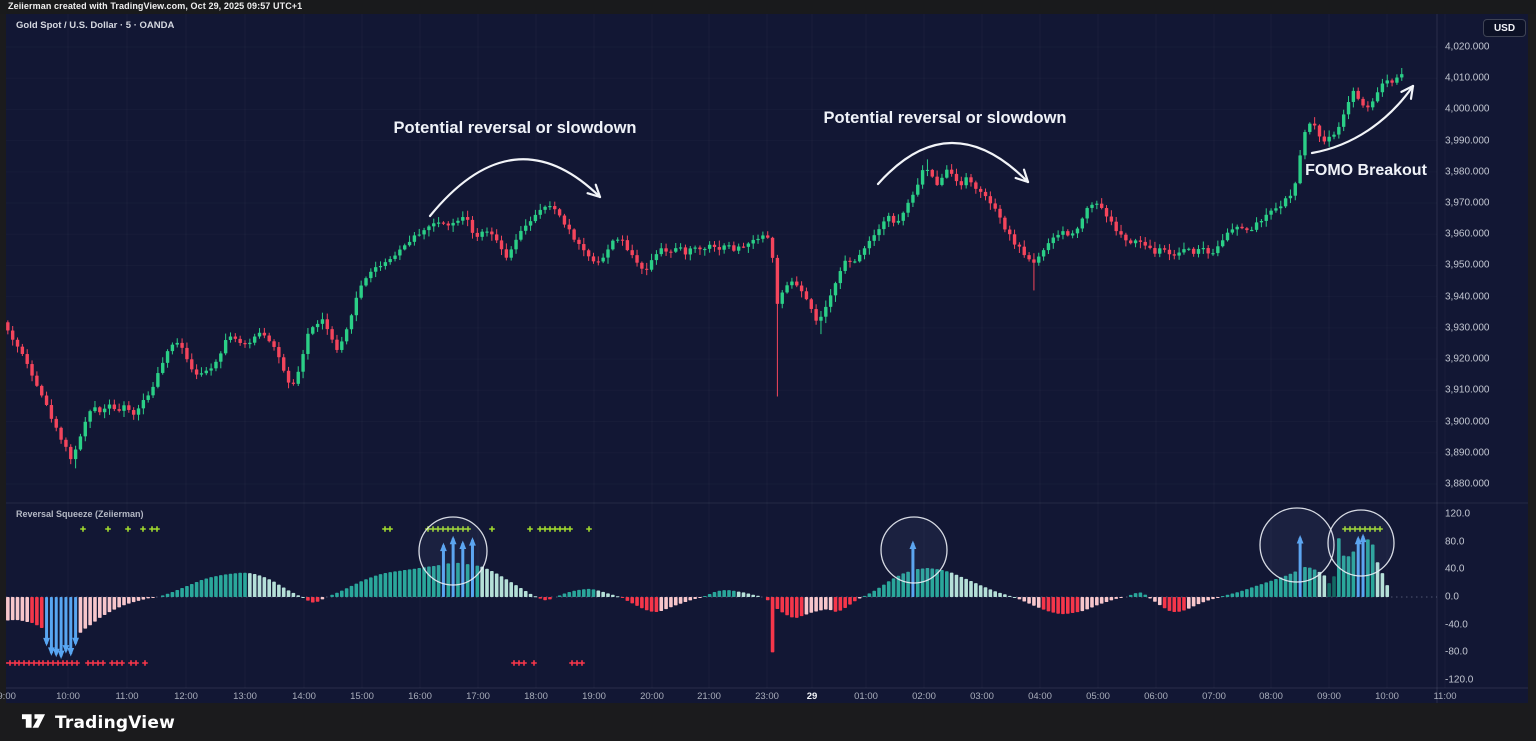  I want to click on price-axis-label: 4,000.000, so click(1467, 109).